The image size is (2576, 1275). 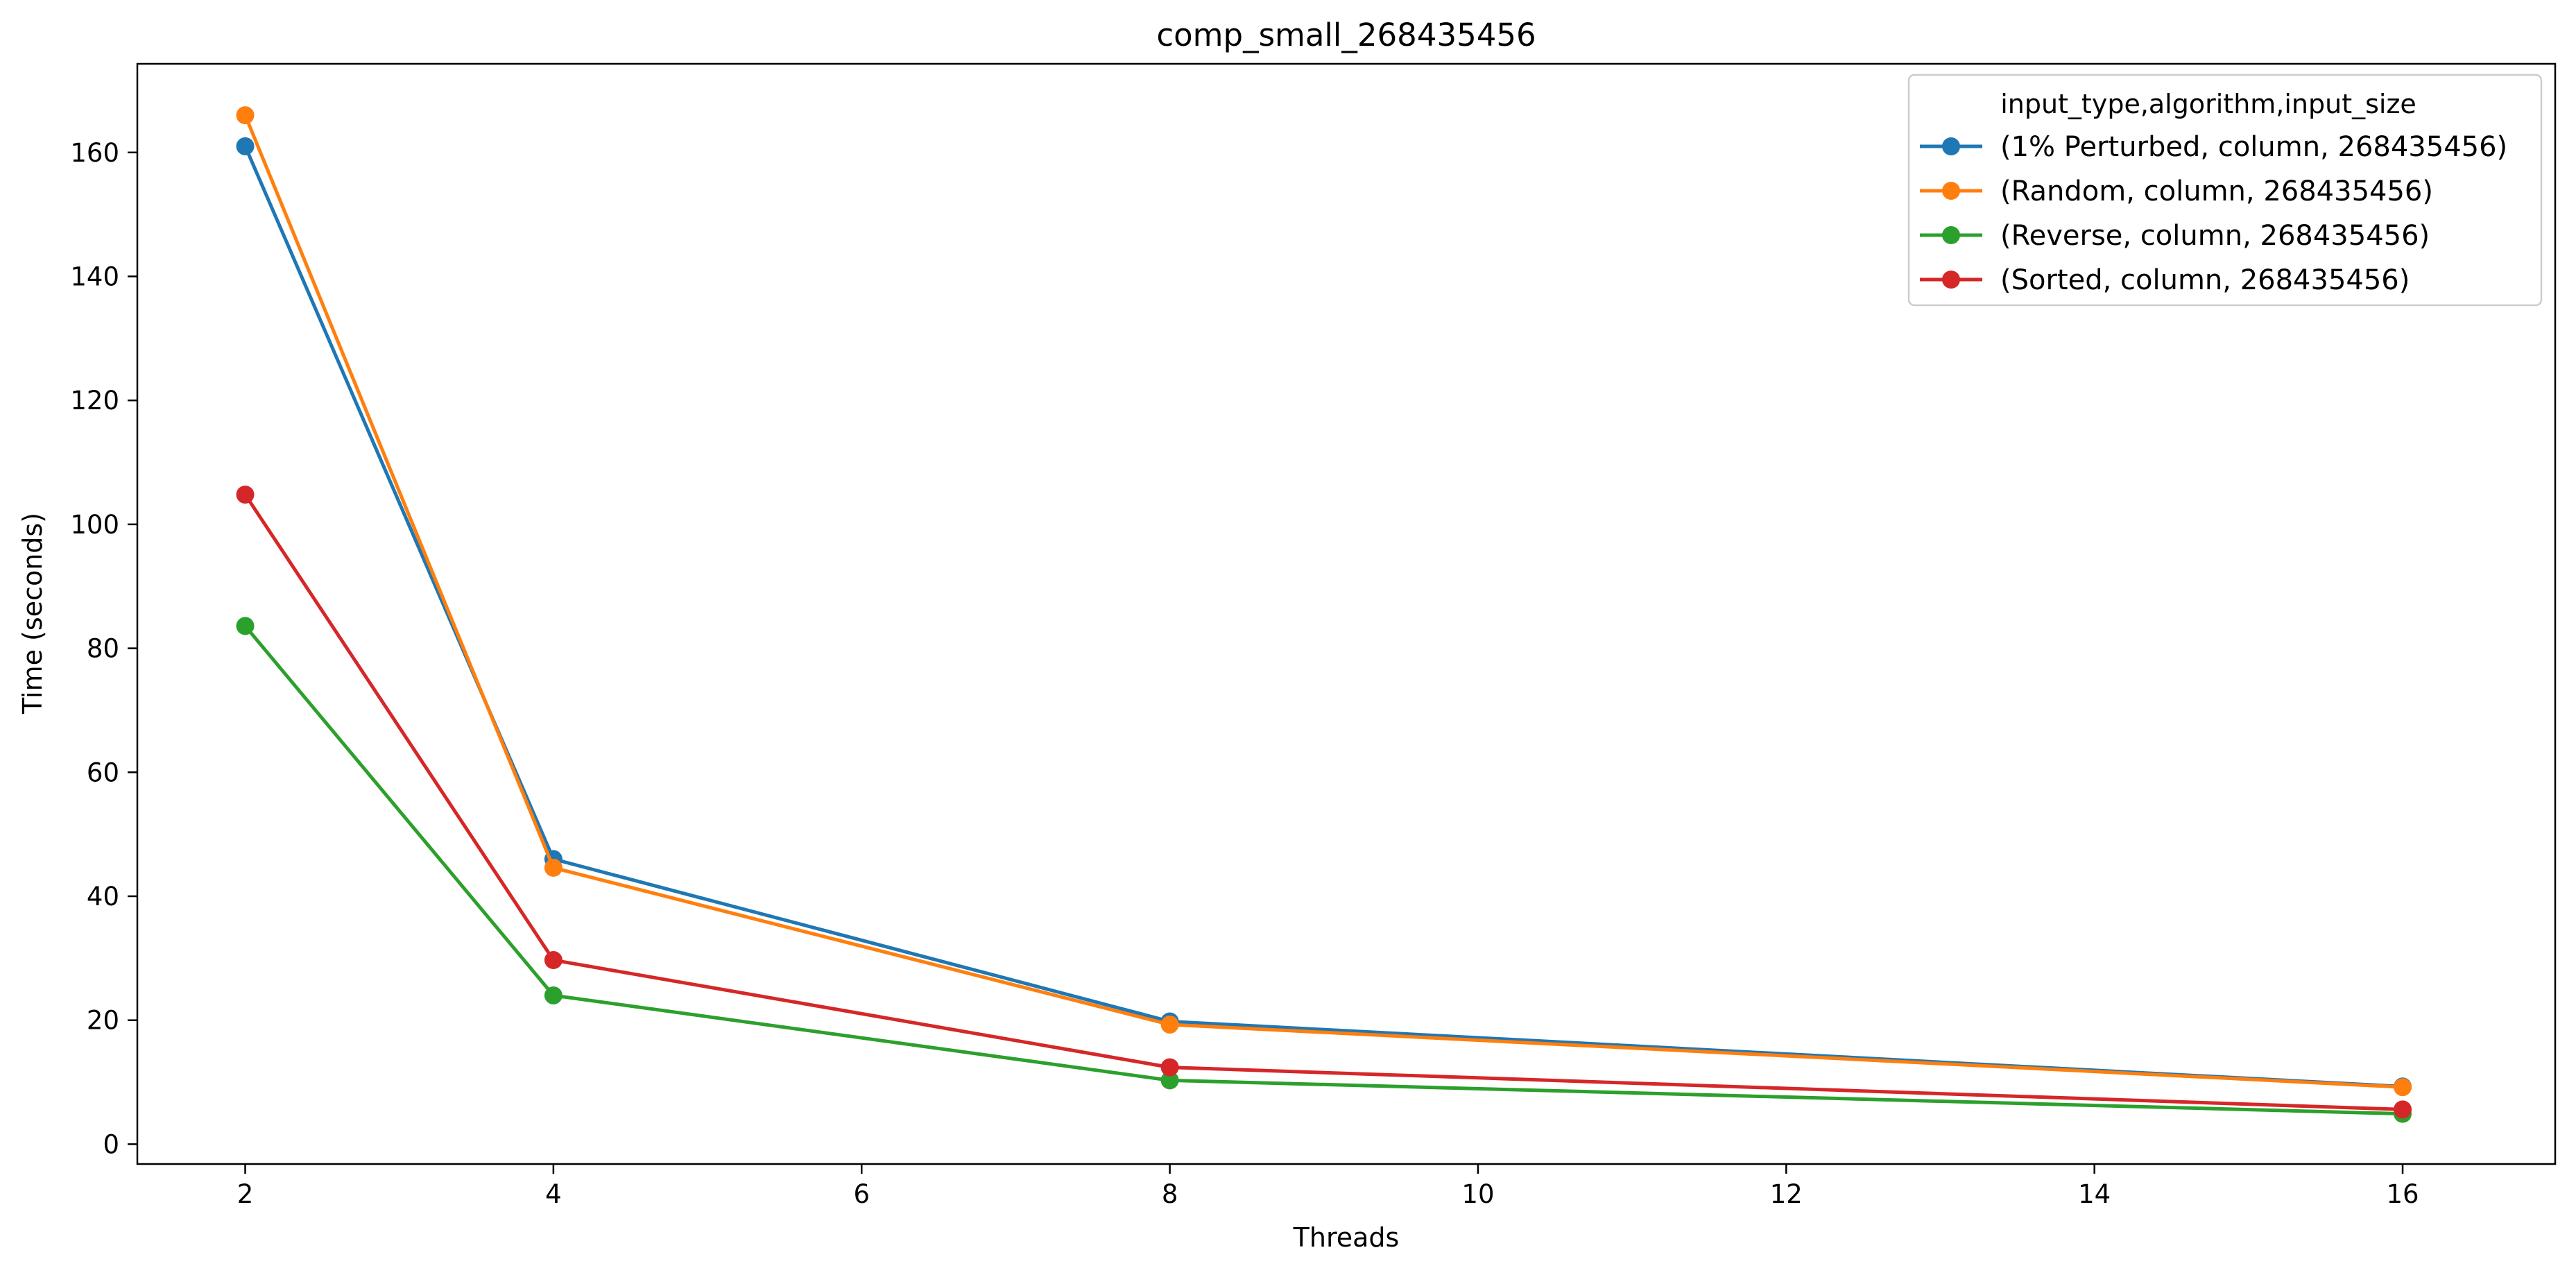 I want to click on x-axis-label: Threads, so click(x=1346, y=1237).